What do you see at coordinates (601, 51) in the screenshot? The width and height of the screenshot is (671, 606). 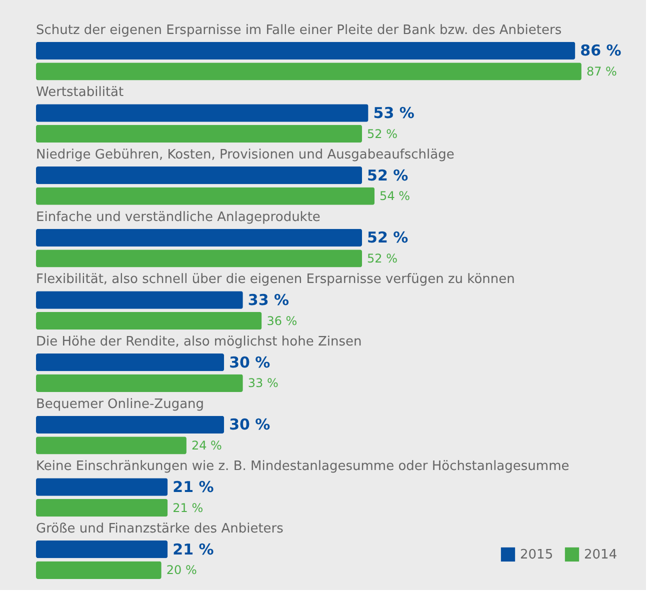 I see `data-label: 86 %` at bounding box center [601, 51].